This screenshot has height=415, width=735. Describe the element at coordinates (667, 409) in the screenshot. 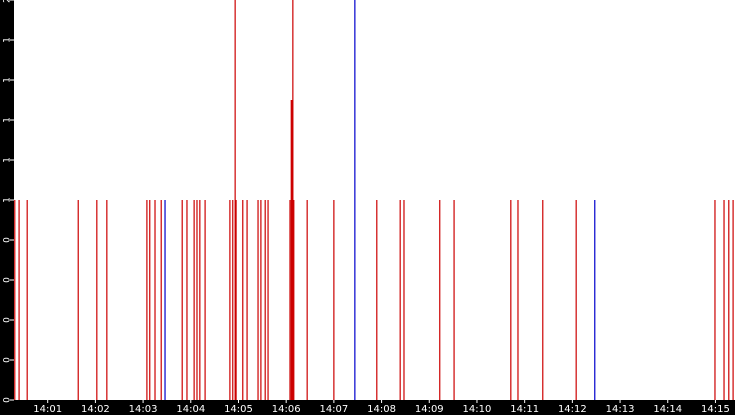

I see `x-tick-label: 14:14` at that location.